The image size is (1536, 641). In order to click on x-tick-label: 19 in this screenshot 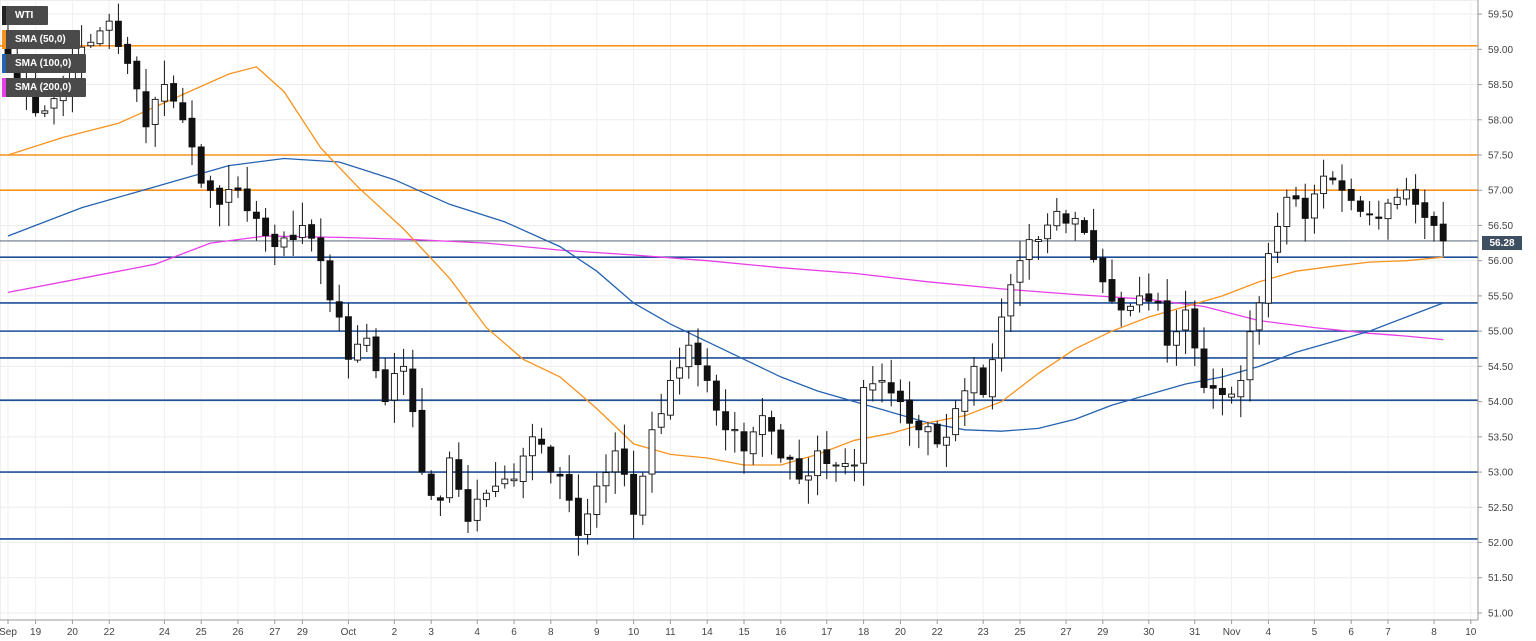, I will do `click(36, 632)`.